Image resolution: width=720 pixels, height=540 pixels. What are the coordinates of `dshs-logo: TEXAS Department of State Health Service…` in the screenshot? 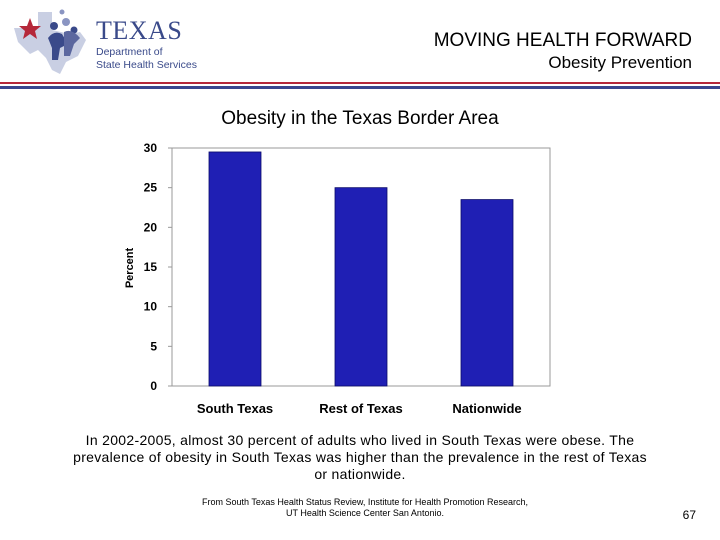 It's located at (108, 41).